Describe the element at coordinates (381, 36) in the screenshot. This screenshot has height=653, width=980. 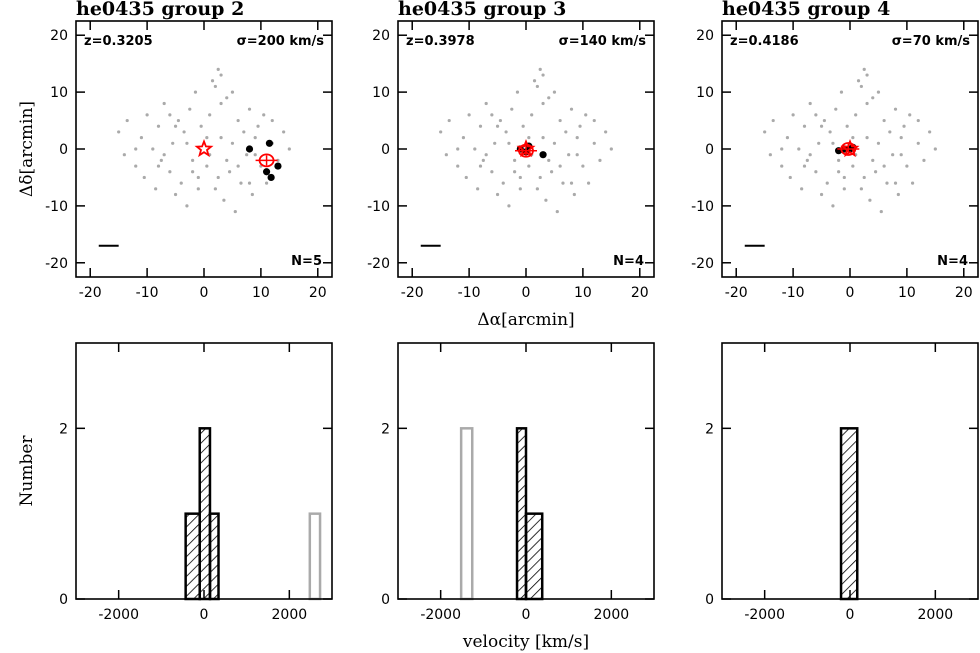
I see `y-tick-label: 20` at that location.